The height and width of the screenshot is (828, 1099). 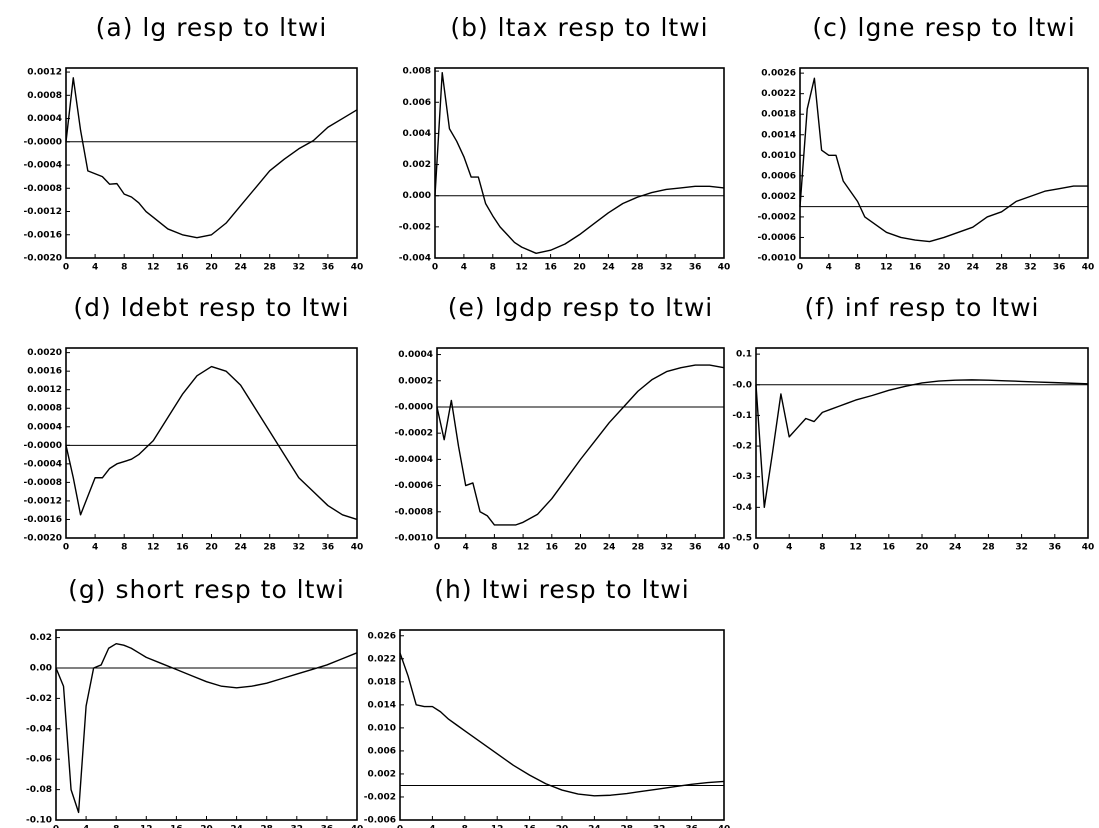 What do you see at coordinates (778, 176) in the screenshot?
I see `y-tick-label: 0.0006` at bounding box center [778, 176].